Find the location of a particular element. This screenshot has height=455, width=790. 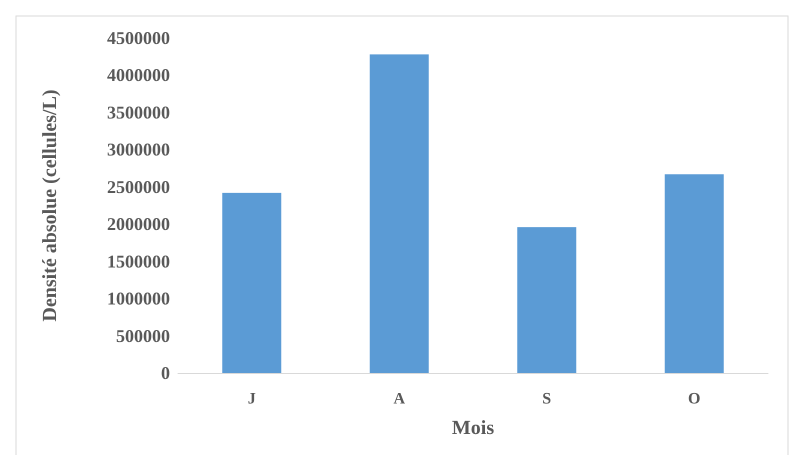

y-tick-label: 2500000 is located at coordinates (138, 186).